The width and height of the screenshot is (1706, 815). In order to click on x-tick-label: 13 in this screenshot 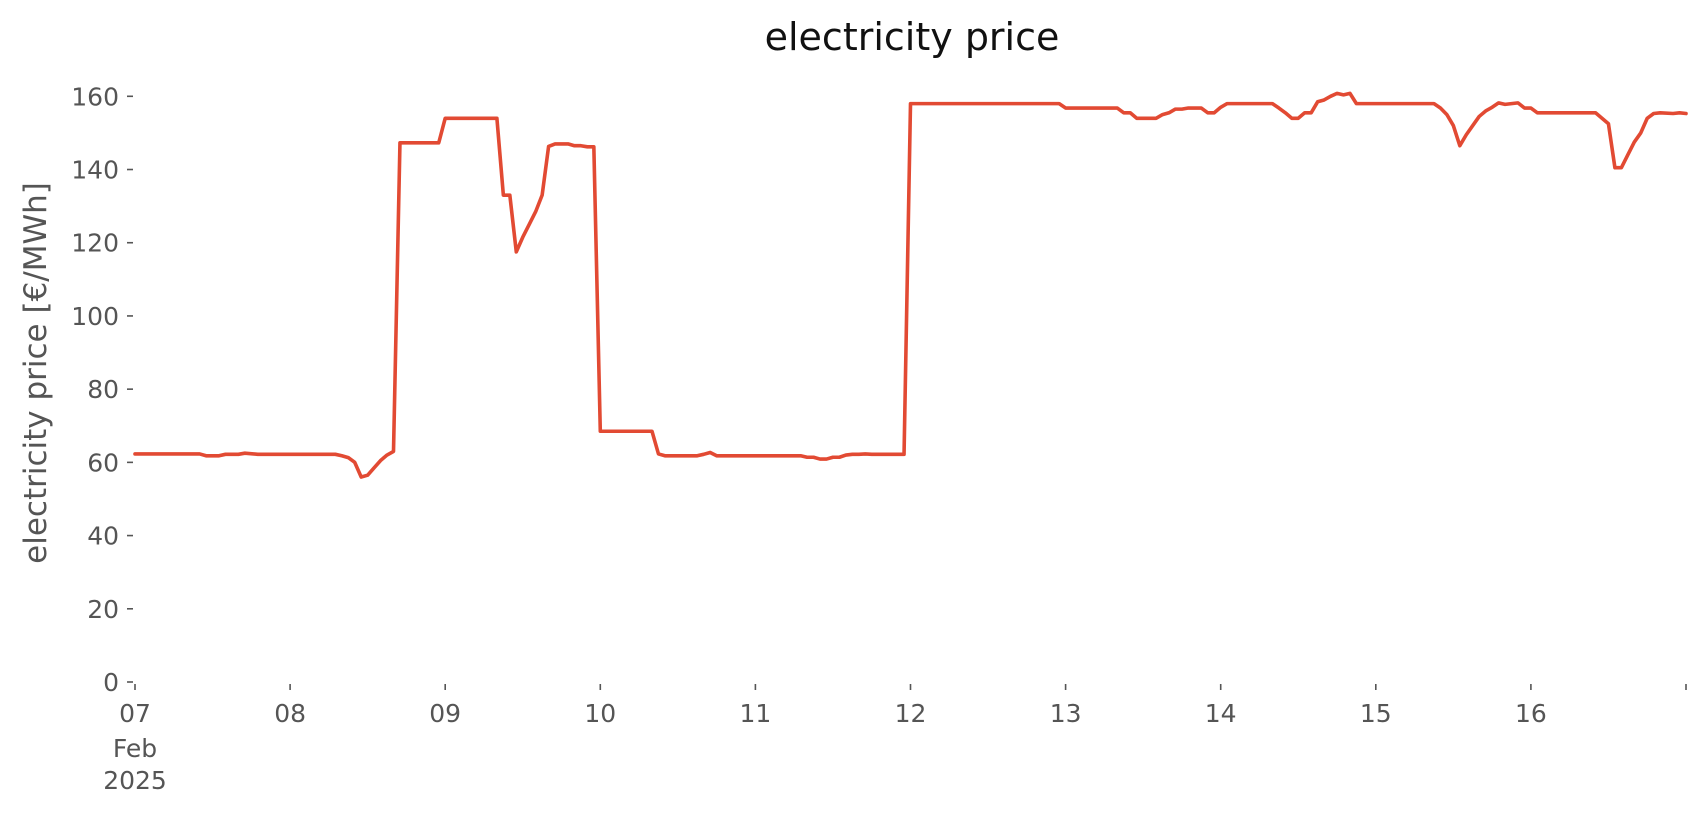, I will do `click(1066, 713)`.